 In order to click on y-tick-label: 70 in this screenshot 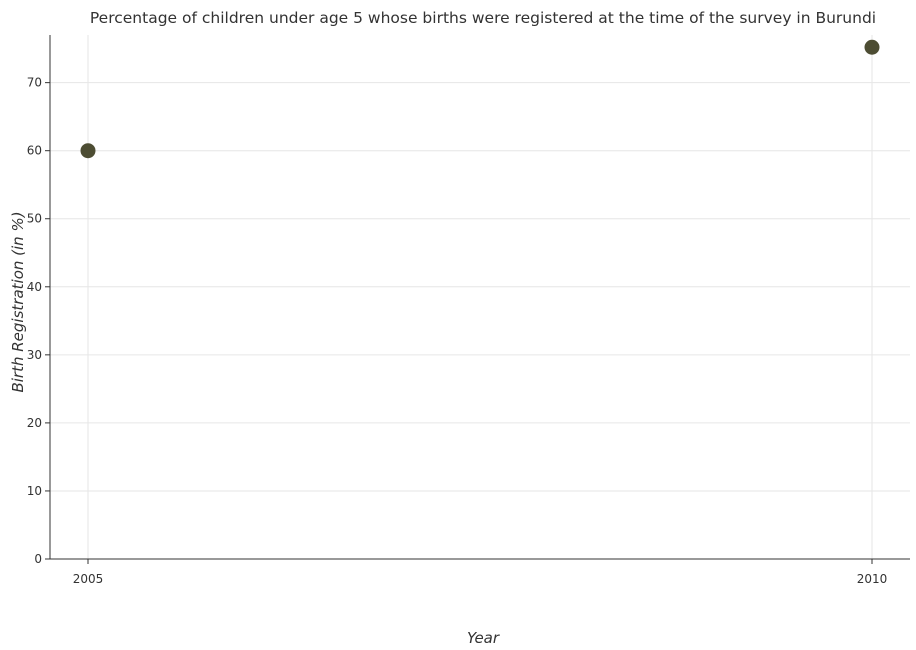, I will do `click(34, 83)`.